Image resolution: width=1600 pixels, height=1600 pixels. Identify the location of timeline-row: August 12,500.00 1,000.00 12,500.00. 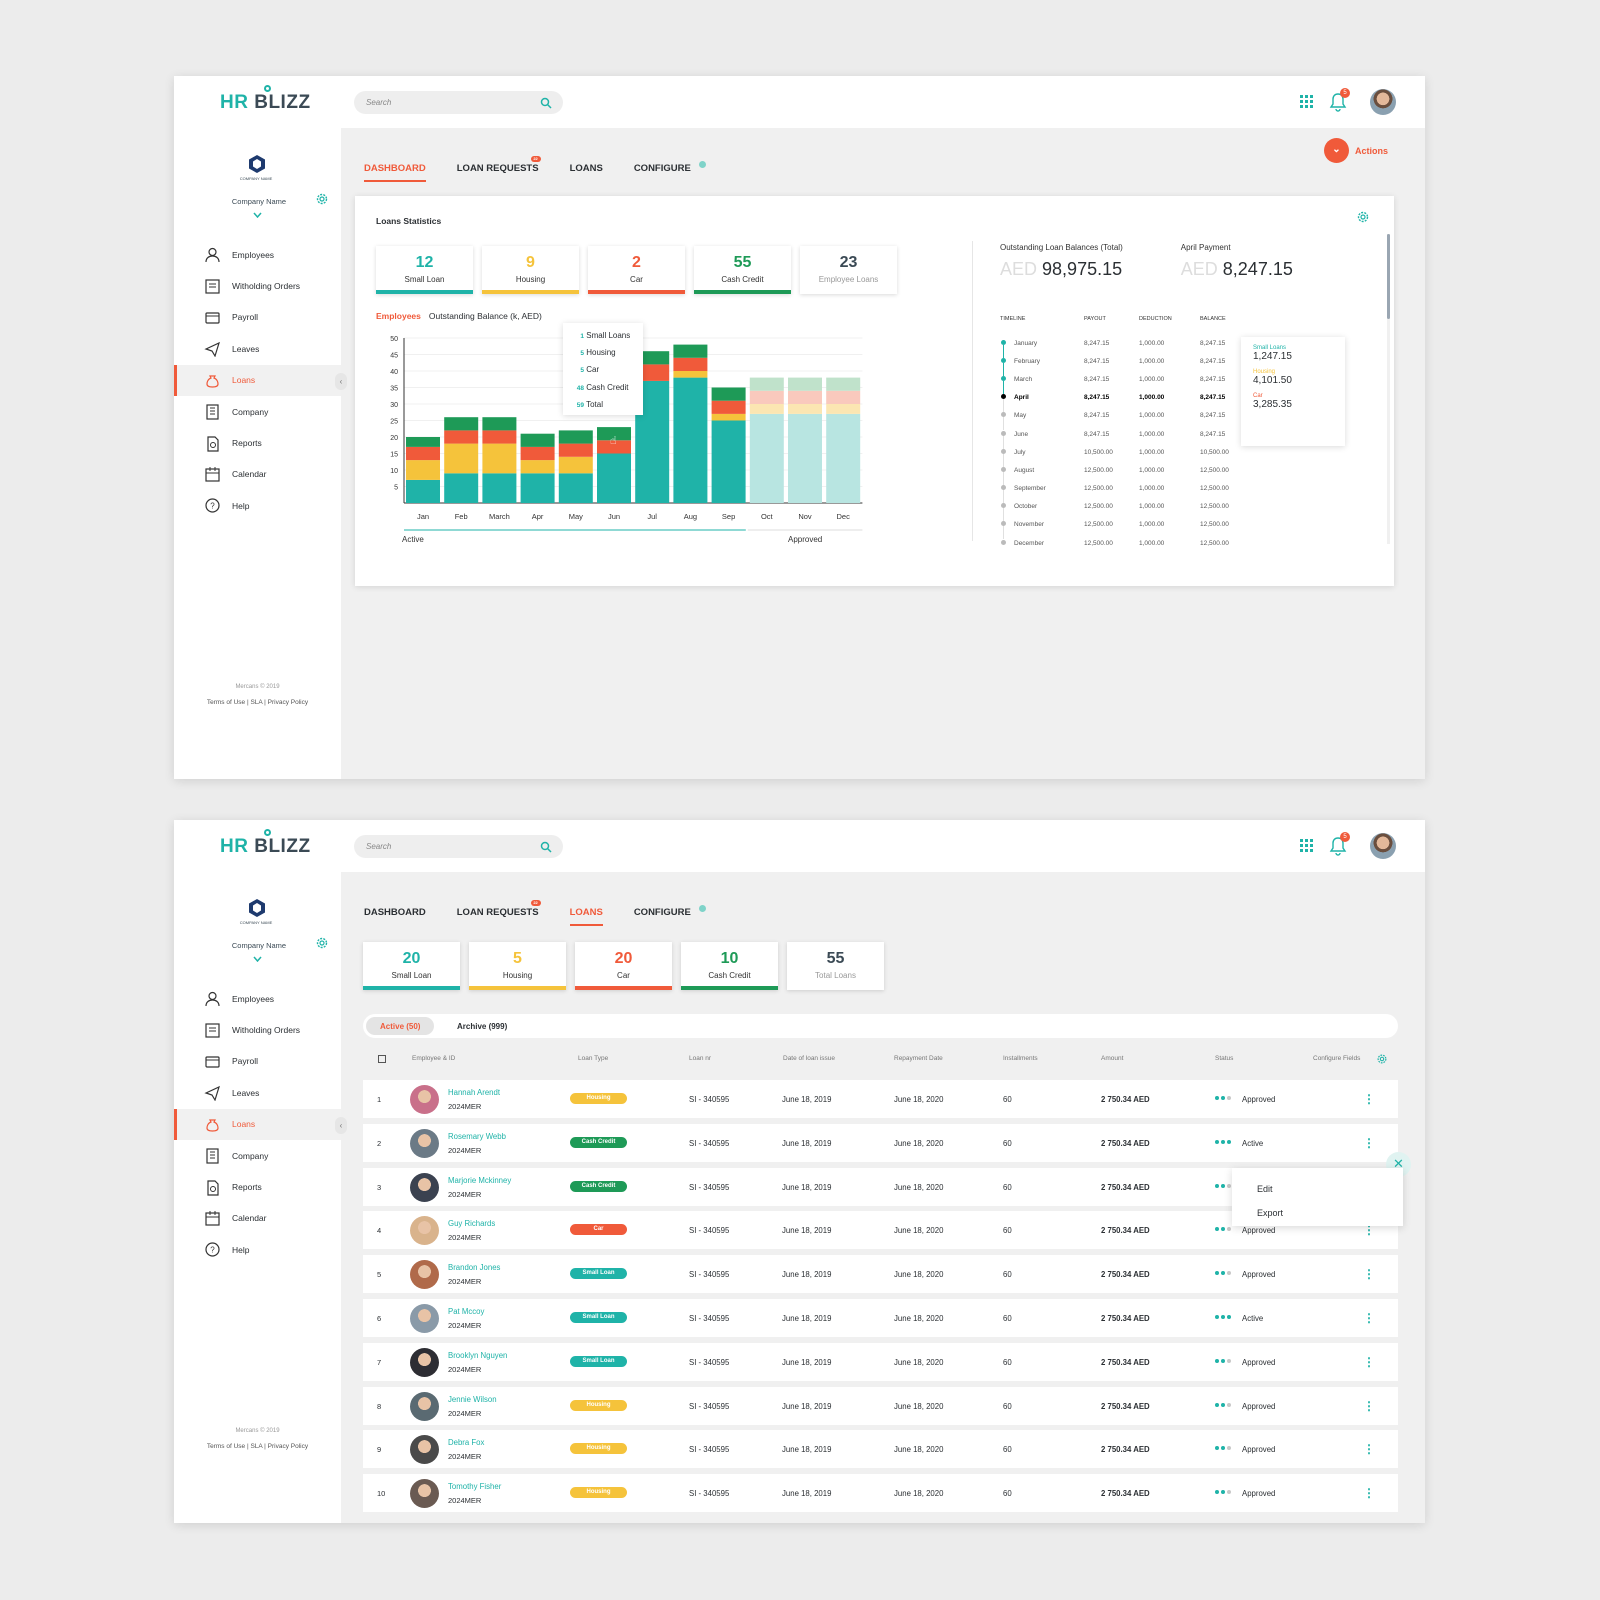
(1122, 473).